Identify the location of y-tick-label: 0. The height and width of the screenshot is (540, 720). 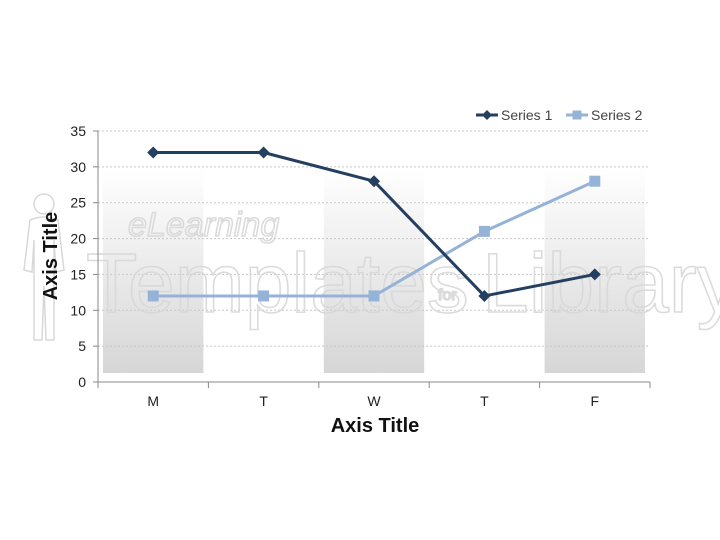
(82, 382).